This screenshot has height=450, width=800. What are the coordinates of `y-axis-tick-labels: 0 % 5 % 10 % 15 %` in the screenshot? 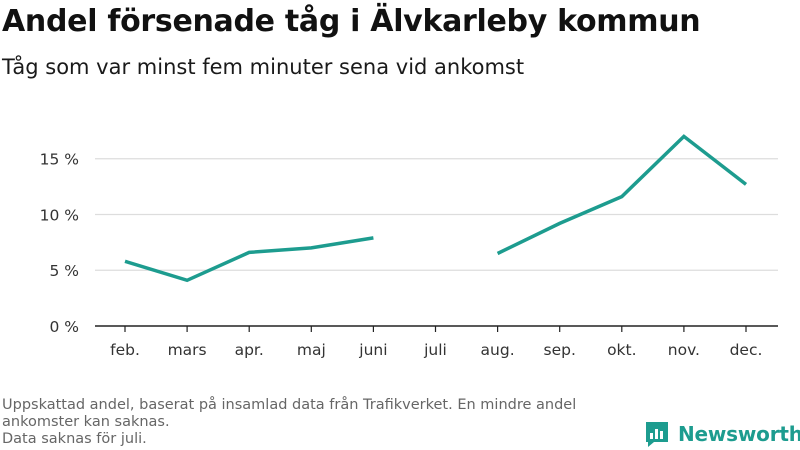 It's located at (59, 243).